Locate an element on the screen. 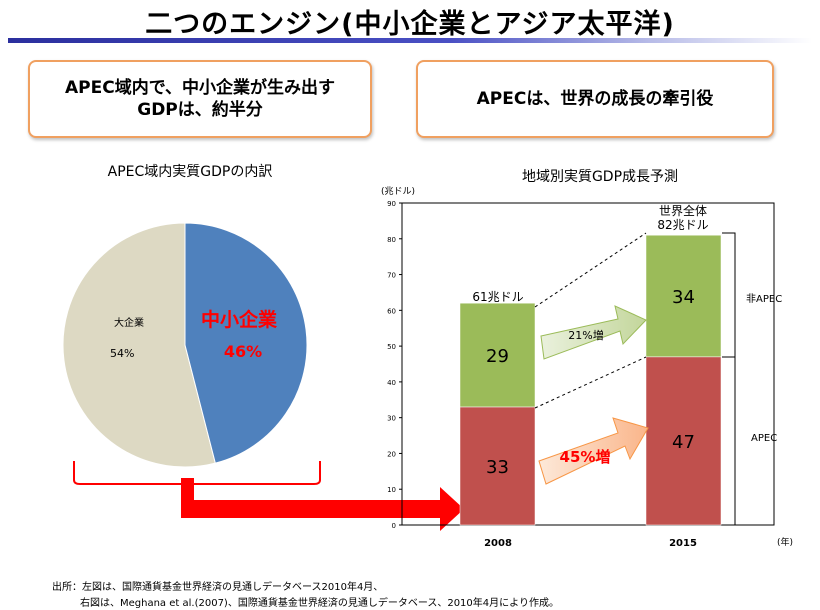 The width and height of the screenshot is (820, 610). pie-label-sme: 中小企業 is located at coordinates (239, 319).